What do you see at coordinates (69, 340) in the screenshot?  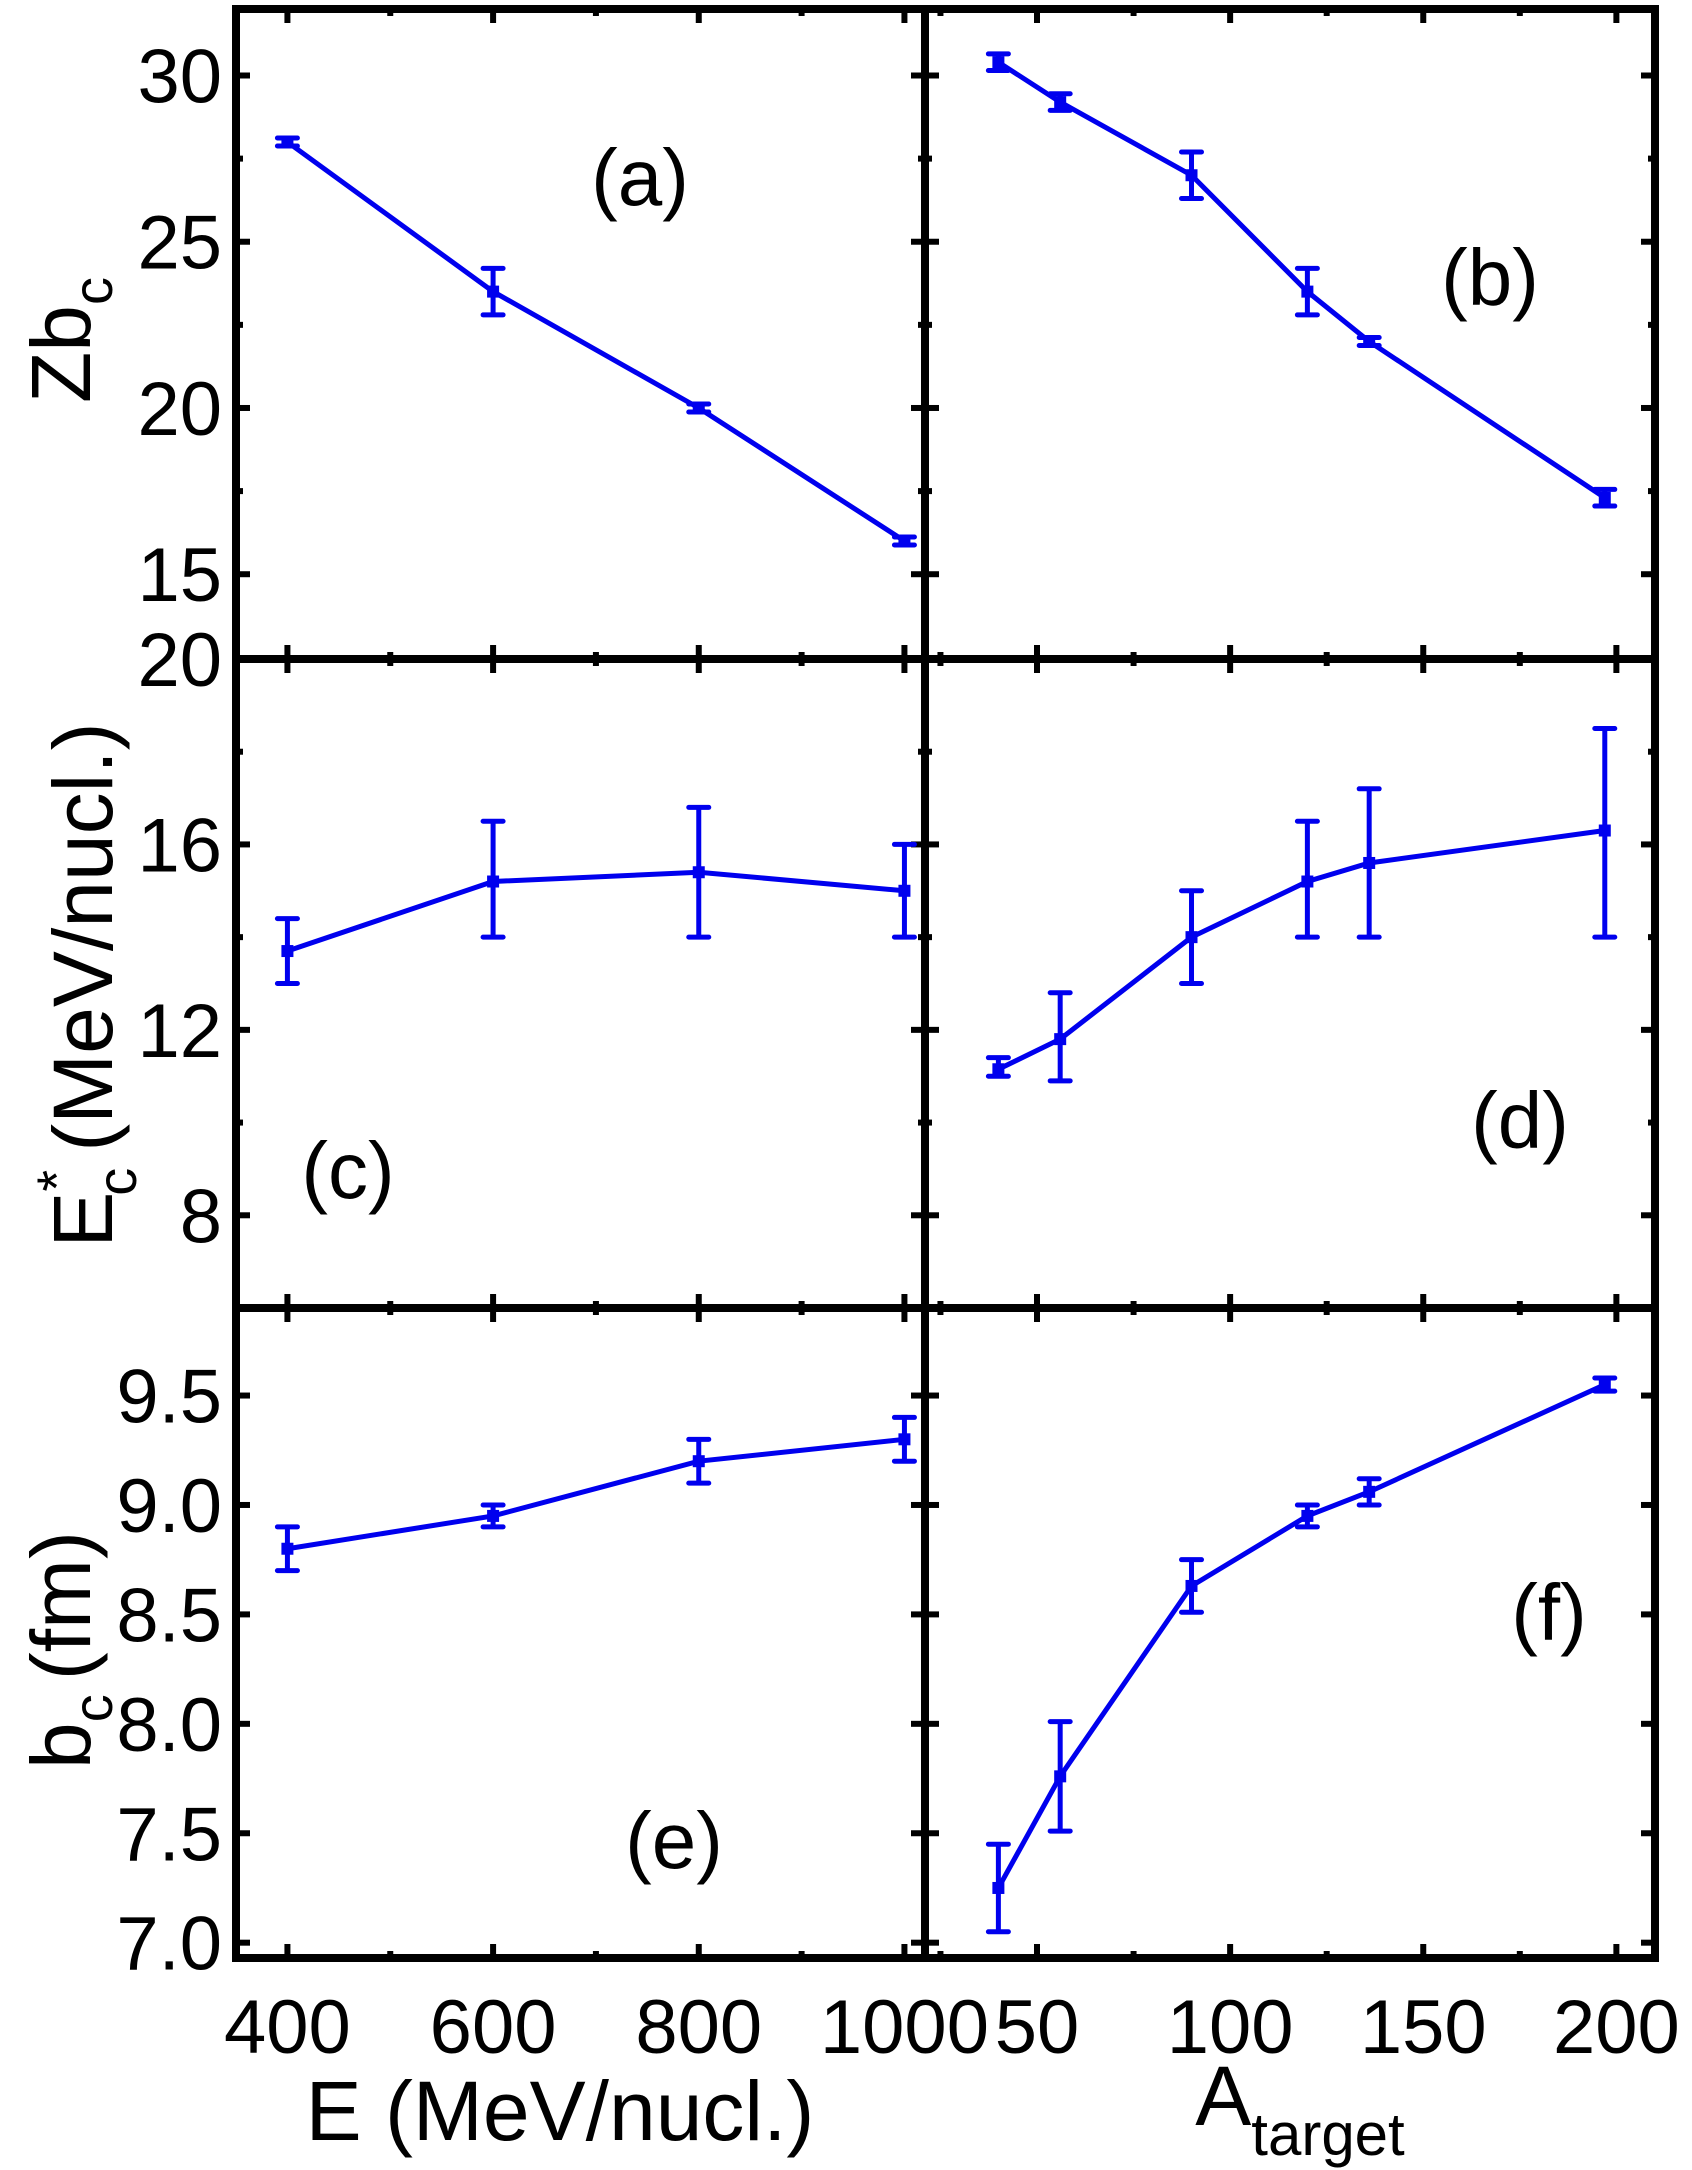 I see `y-axis-label-zbc: Zbc` at bounding box center [69, 340].